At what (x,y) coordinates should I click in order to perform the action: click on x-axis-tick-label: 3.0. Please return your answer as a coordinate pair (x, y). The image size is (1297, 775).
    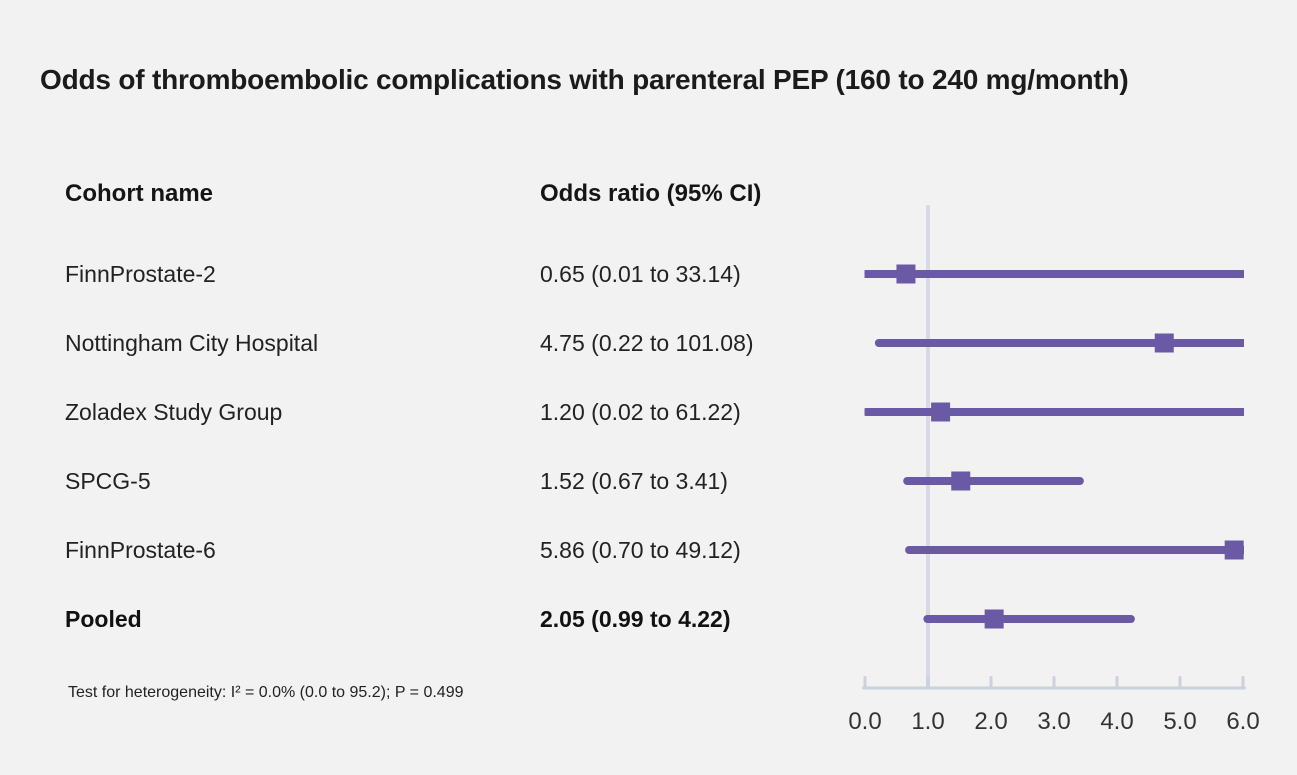
    Looking at the image, I should click on (1053, 721).